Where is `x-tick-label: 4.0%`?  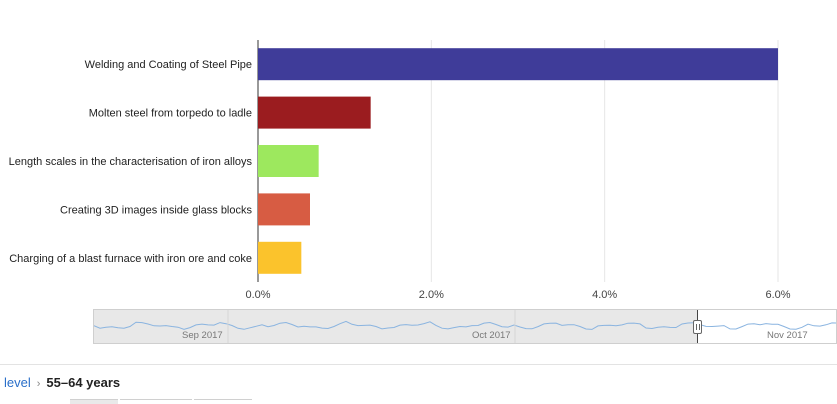 x-tick-label: 4.0% is located at coordinates (604, 295).